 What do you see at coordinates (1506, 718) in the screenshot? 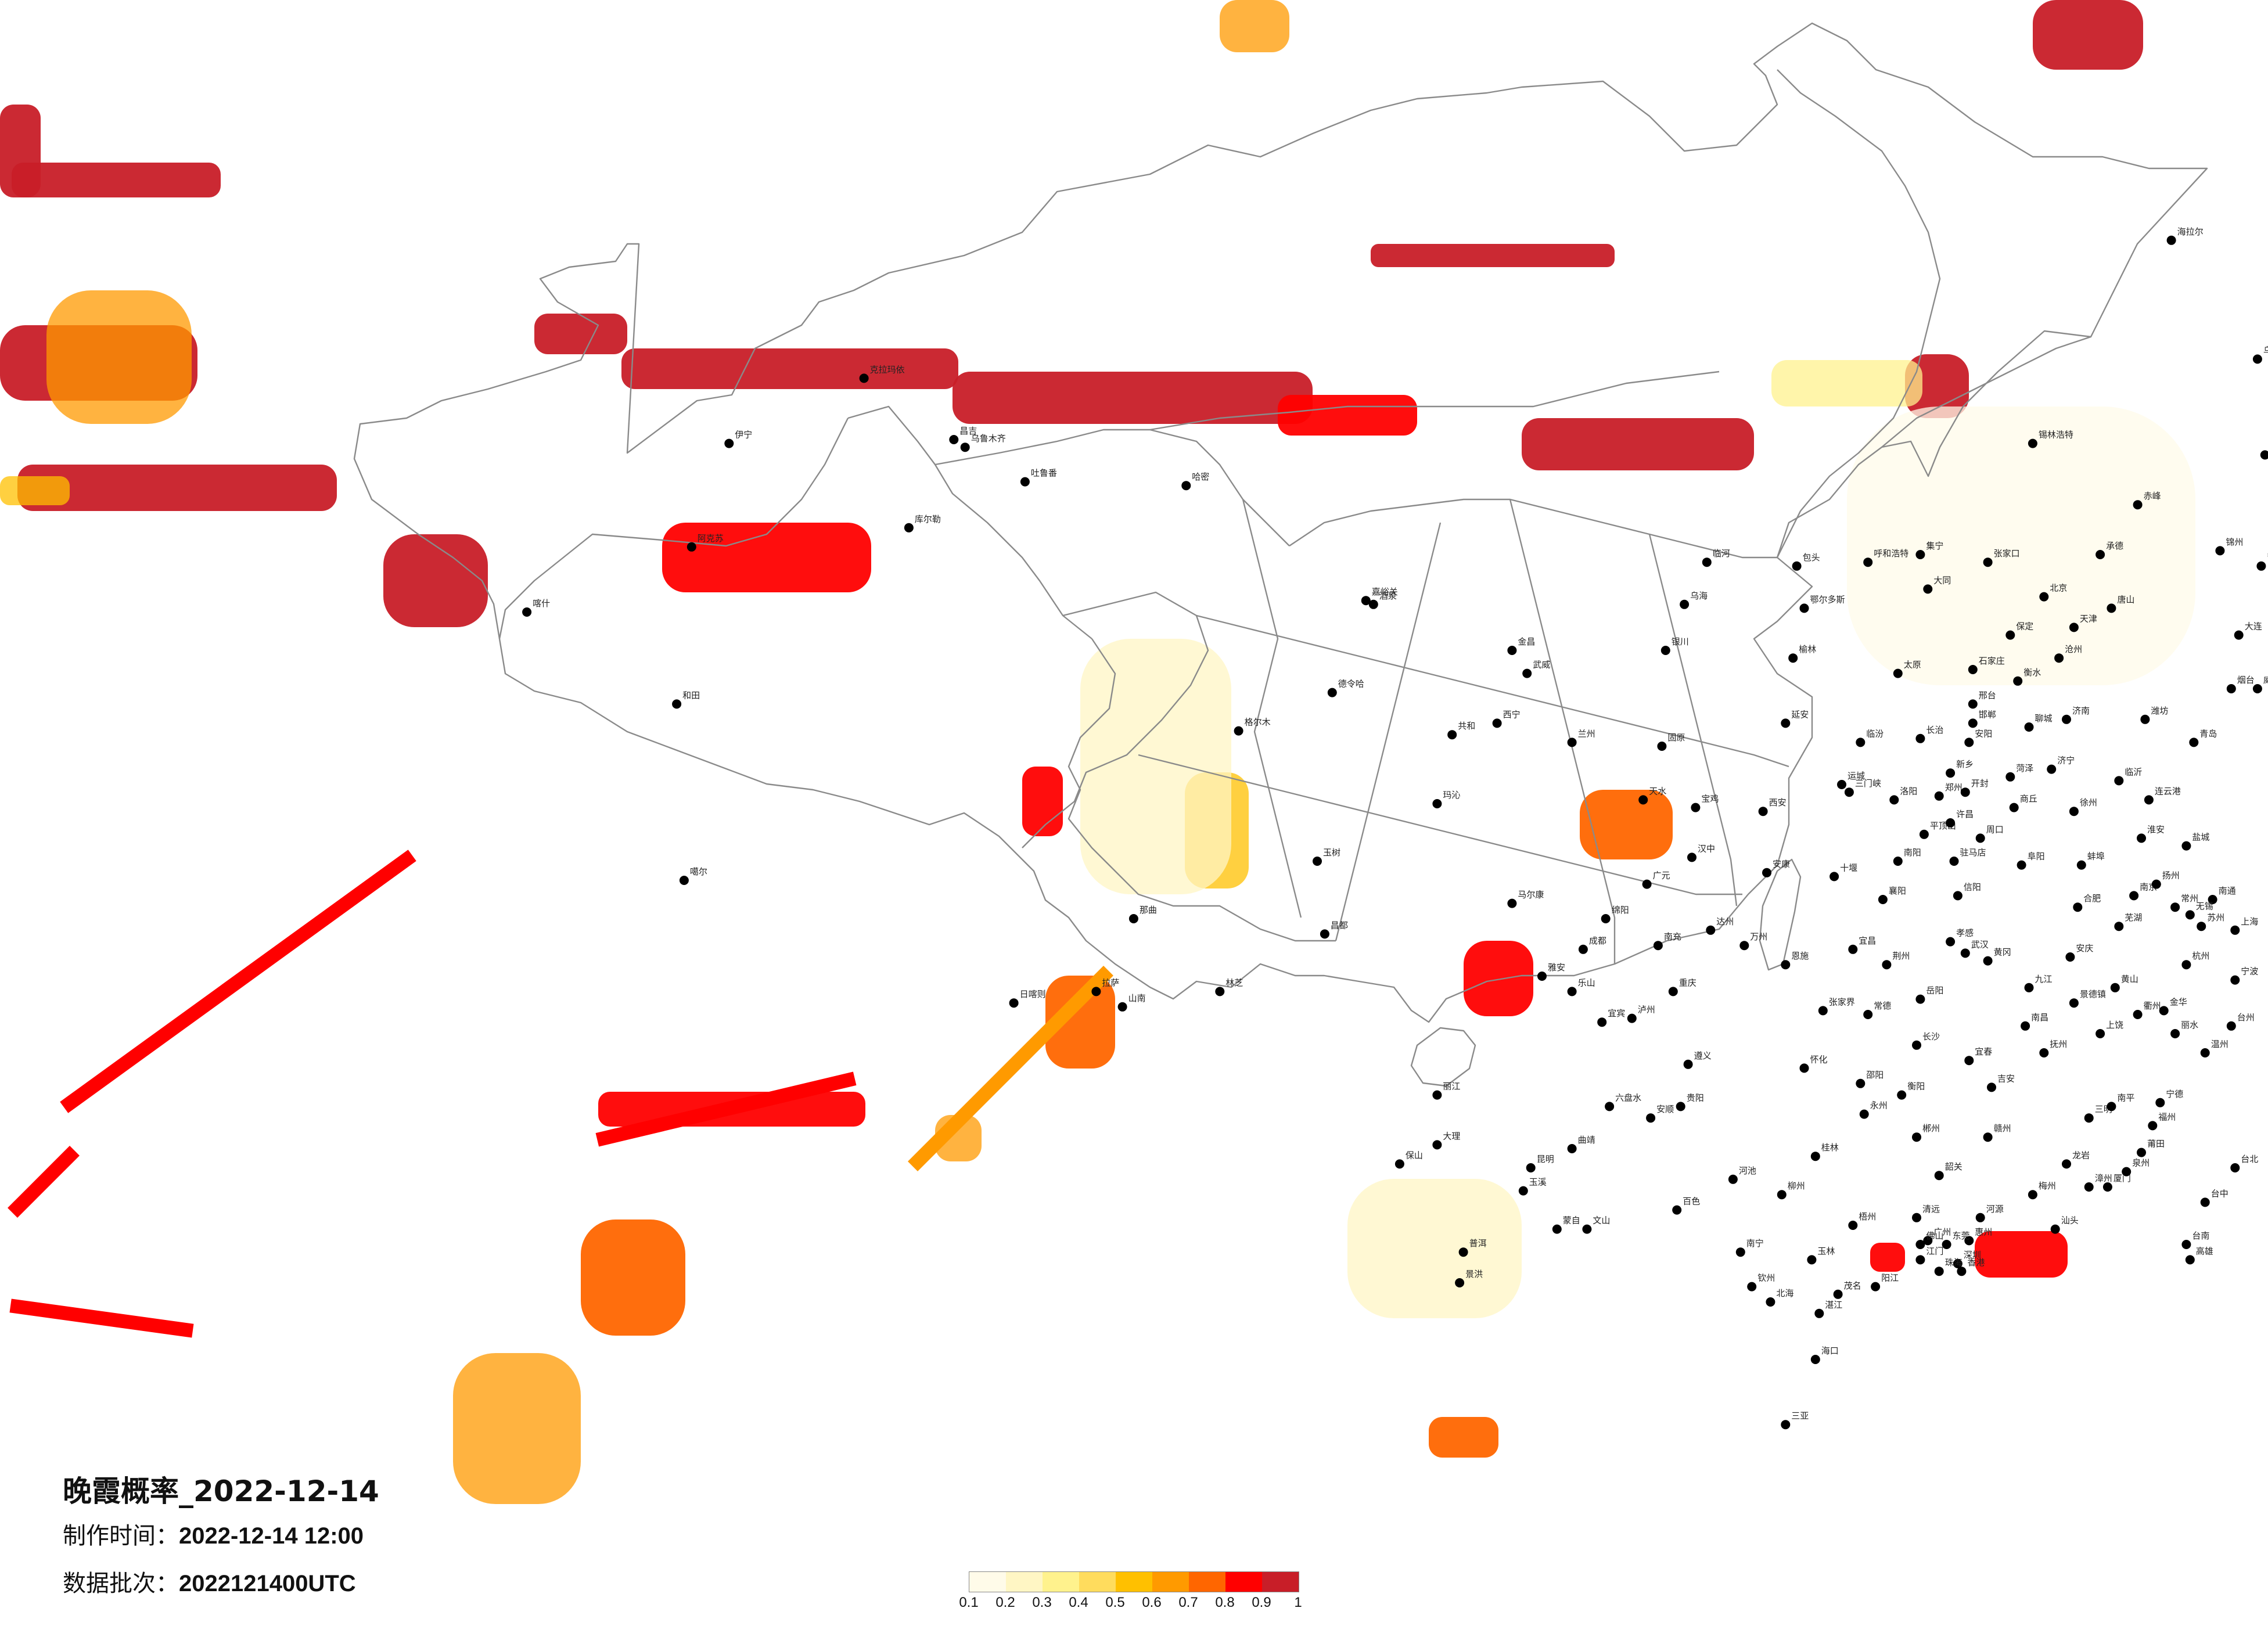
I see `city-marker: 西宁` at bounding box center [1506, 718].